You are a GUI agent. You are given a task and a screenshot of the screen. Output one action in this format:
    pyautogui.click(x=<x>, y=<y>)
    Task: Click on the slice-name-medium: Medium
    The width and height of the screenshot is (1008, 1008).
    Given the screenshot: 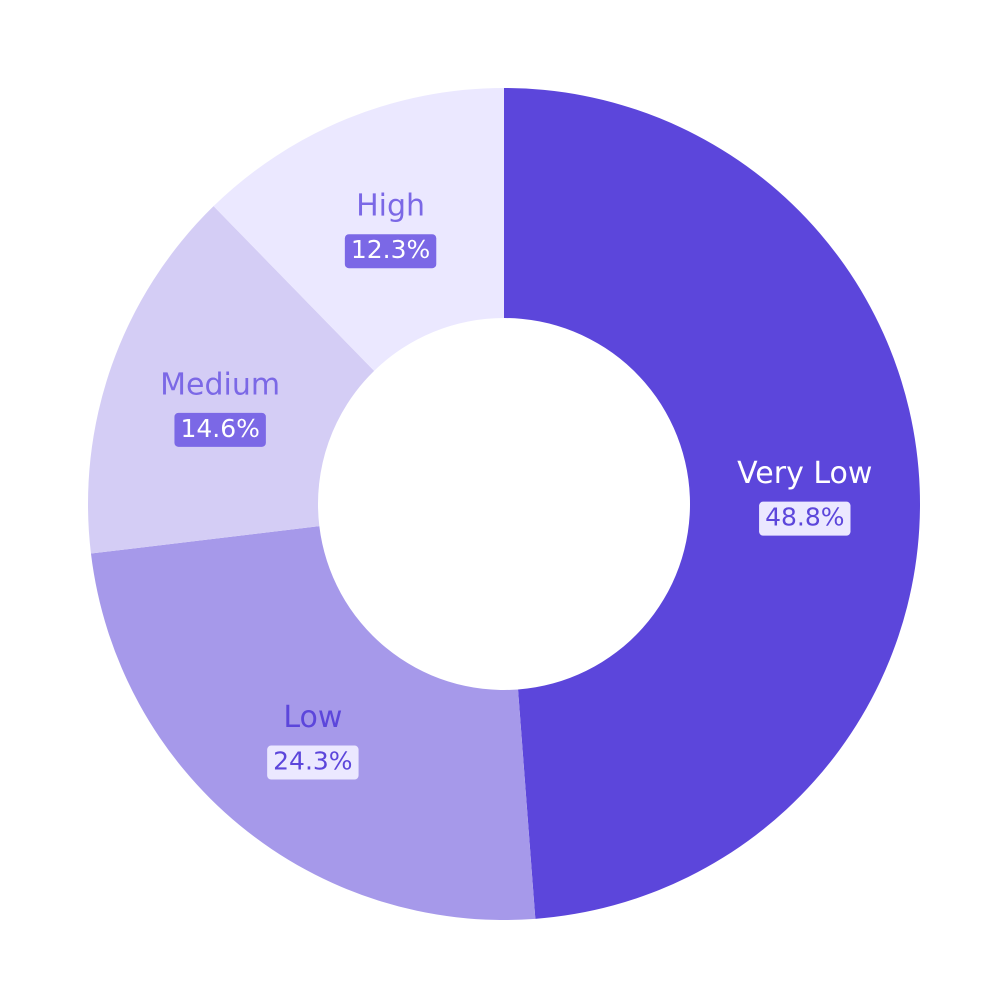 What is the action you would take?
    pyautogui.click(x=220, y=384)
    